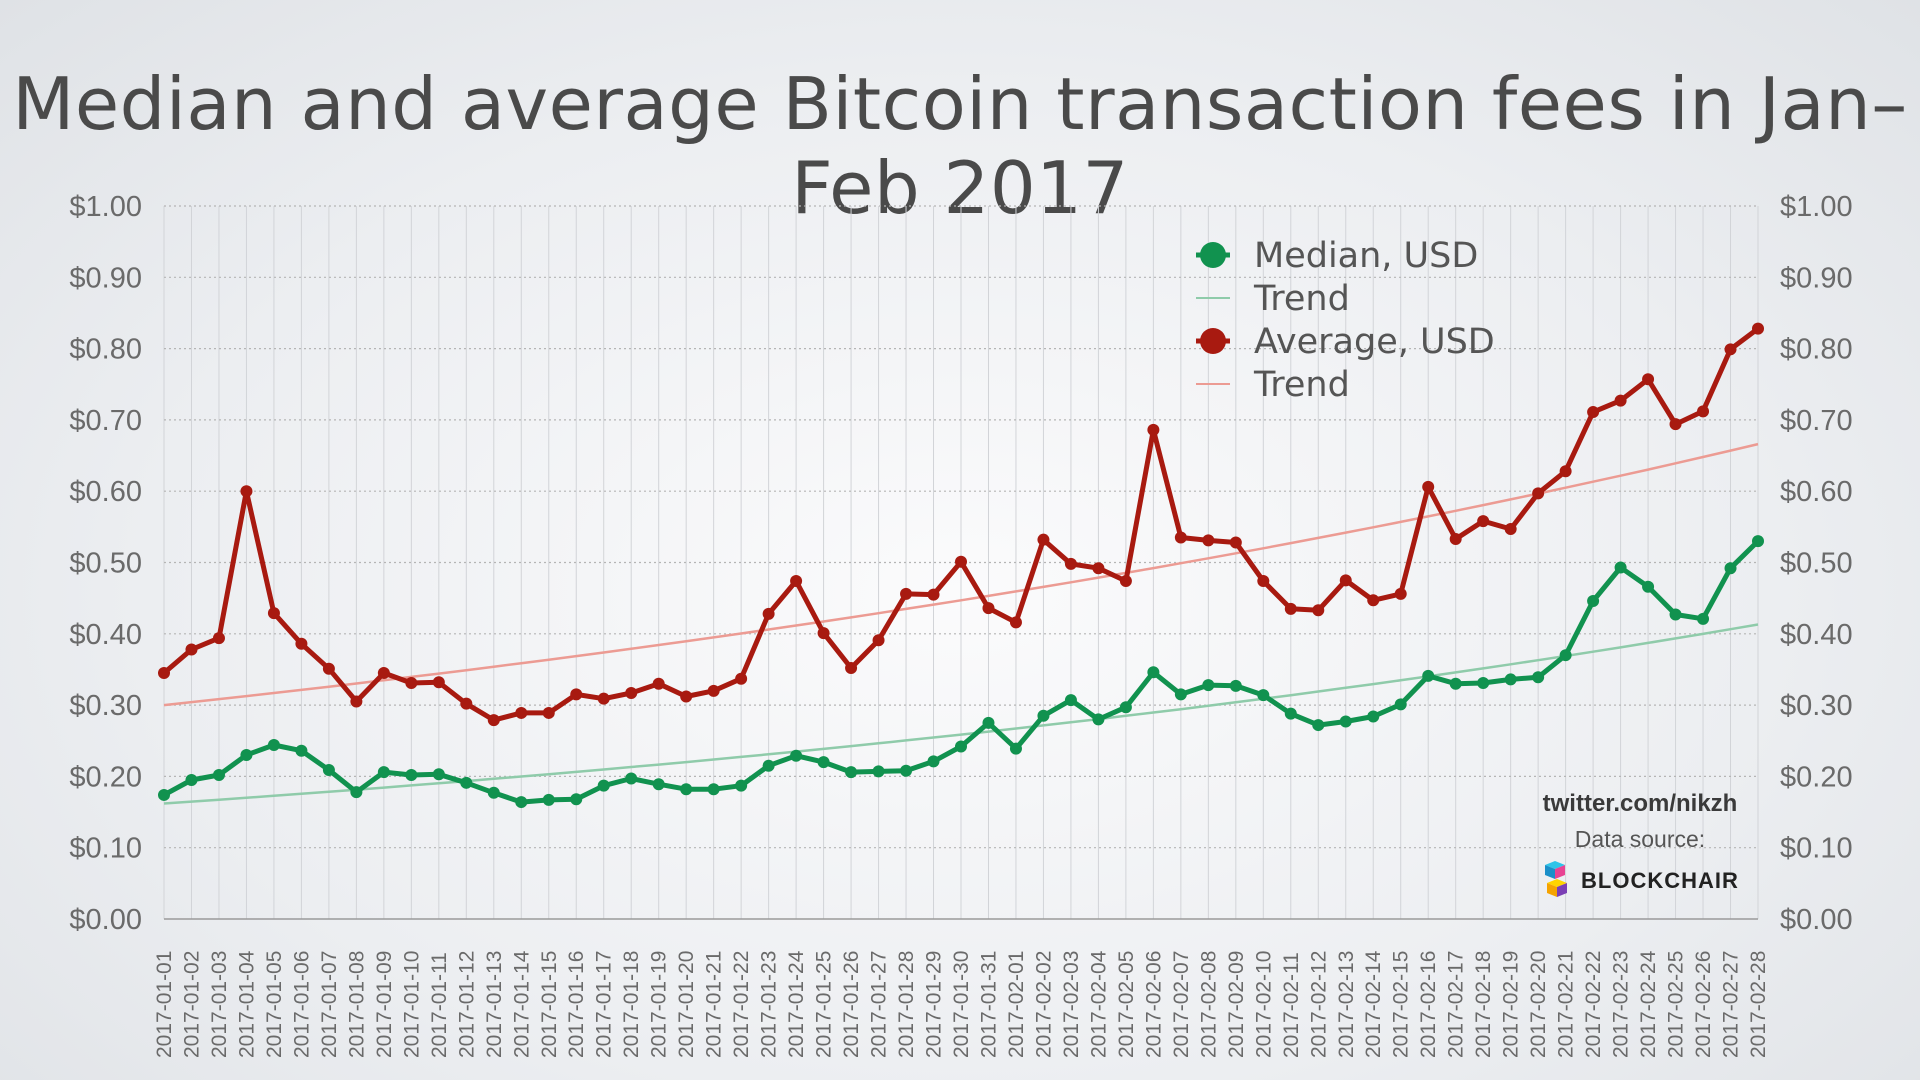  Describe the element at coordinates (105, 421) in the screenshot. I see `y-tick-label-left: $0.70` at that location.